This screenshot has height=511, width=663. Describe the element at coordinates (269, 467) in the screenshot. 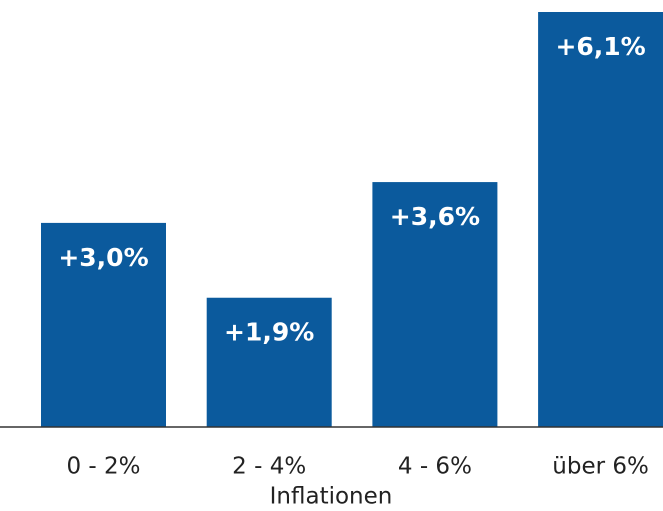

I see `x-tick-label: 2 - 4%` at that location.